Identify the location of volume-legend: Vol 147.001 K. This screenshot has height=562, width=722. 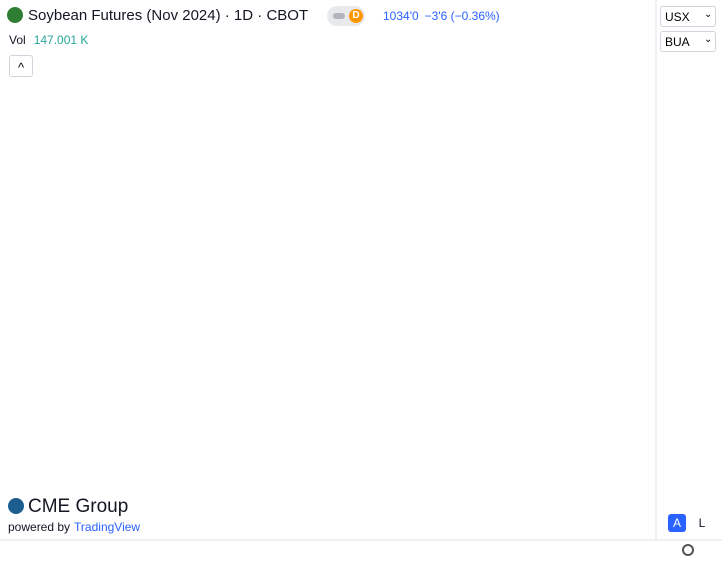
(48, 40).